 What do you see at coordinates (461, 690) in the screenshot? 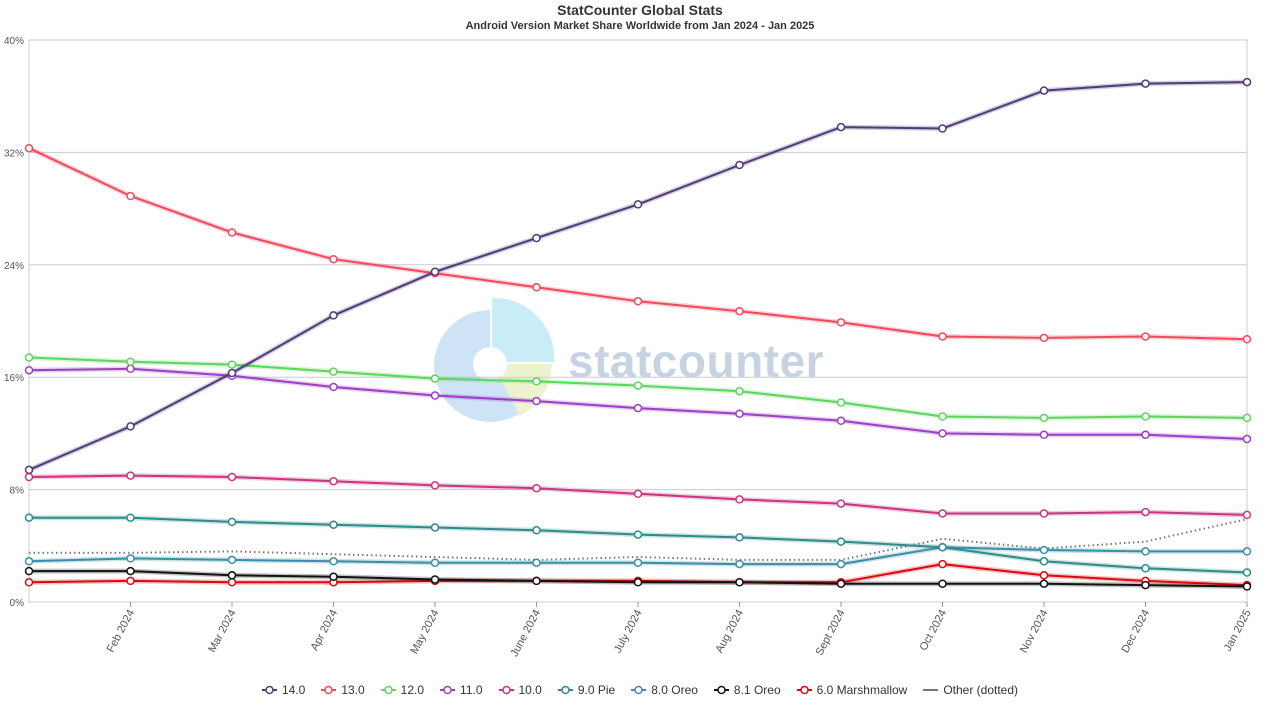
I see `legend-item: 11.0` at bounding box center [461, 690].